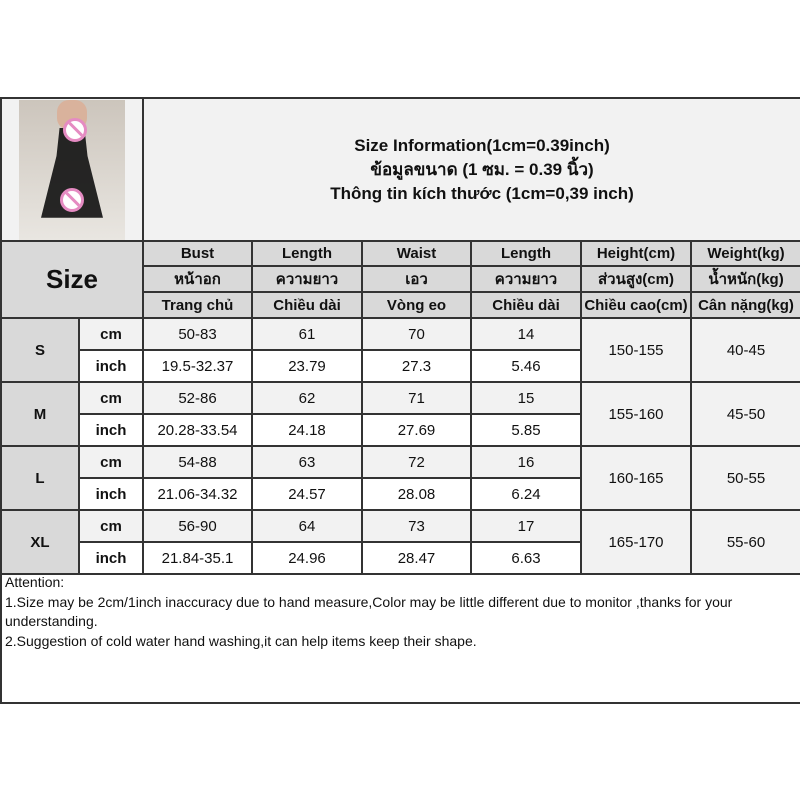 The image size is (800, 800). I want to click on table-row: inch 21.06-34.32 24.57 28.08 6.24, so click(400, 494).